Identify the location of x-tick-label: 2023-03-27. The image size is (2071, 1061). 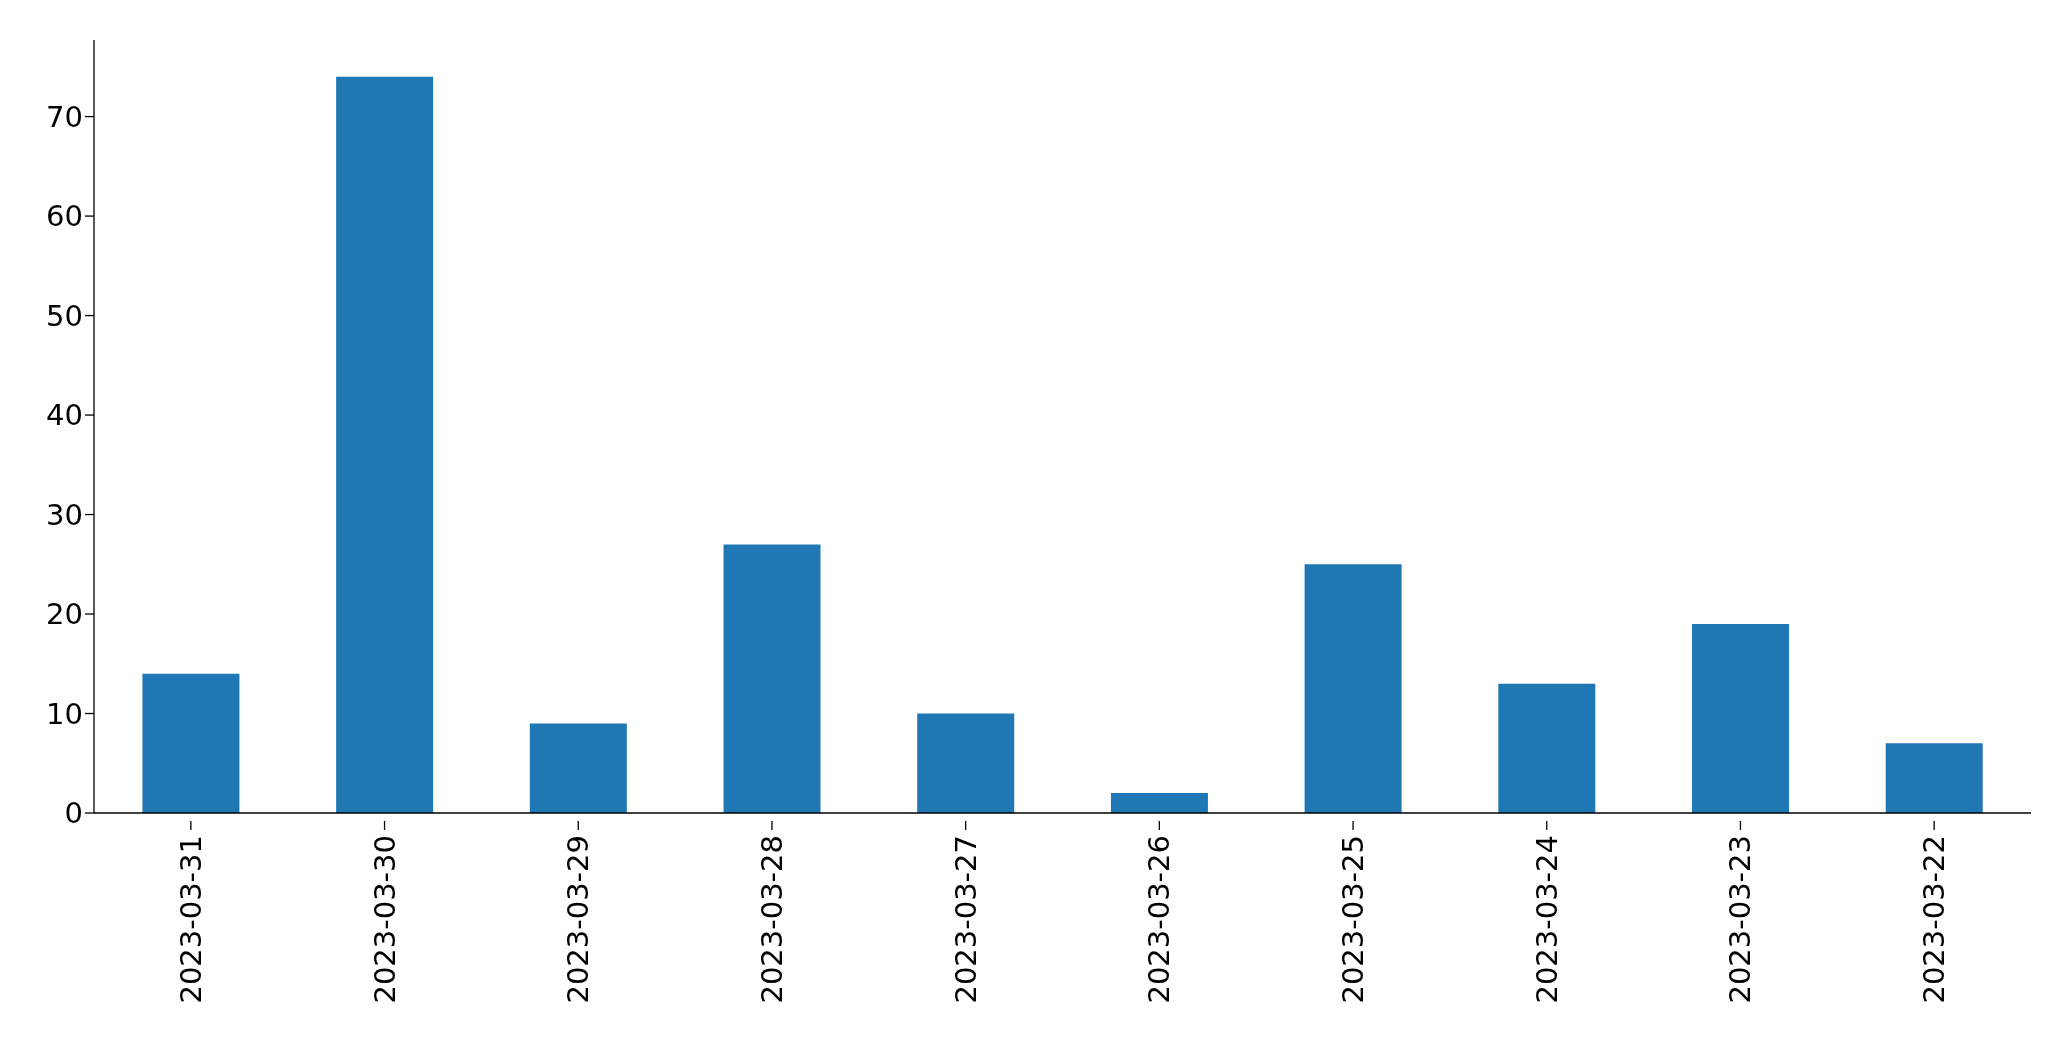
(965, 919).